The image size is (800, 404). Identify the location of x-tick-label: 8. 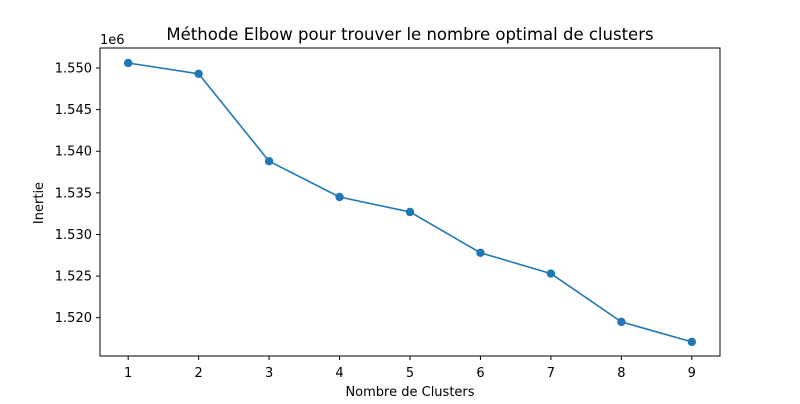
(621, 373).